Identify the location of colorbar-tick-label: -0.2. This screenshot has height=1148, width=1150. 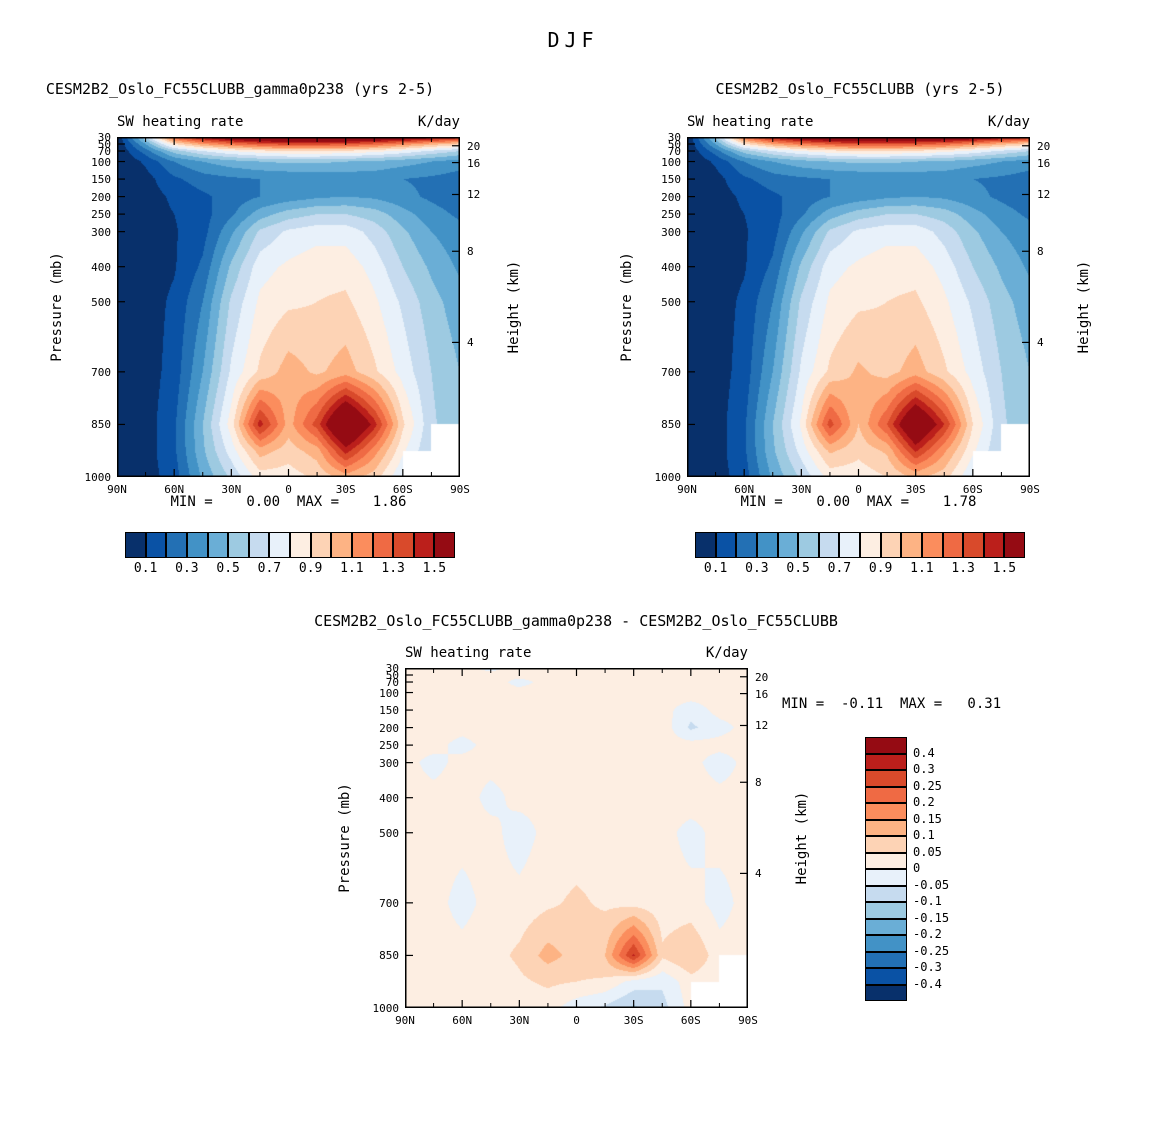
(927, 934).